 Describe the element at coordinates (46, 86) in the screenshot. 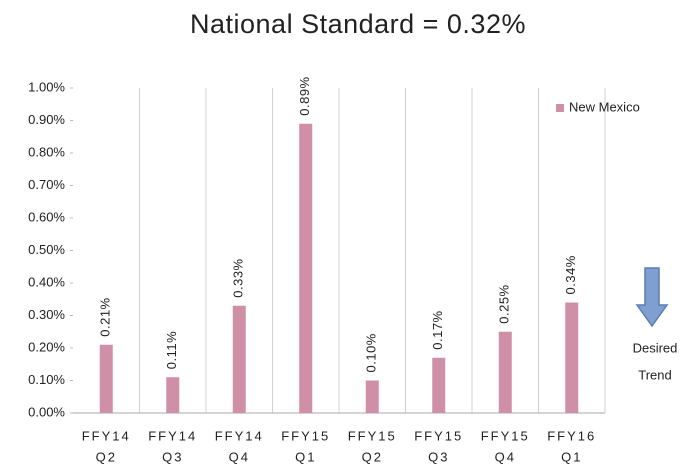

I see `y-tick-label: 1.00%` at that location.